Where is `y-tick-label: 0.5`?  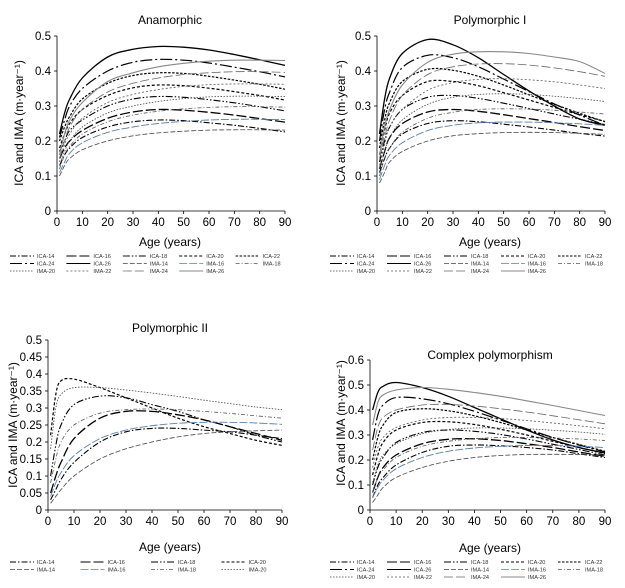 y-tick-label: 0.5 is located at coordinates (363, 37).